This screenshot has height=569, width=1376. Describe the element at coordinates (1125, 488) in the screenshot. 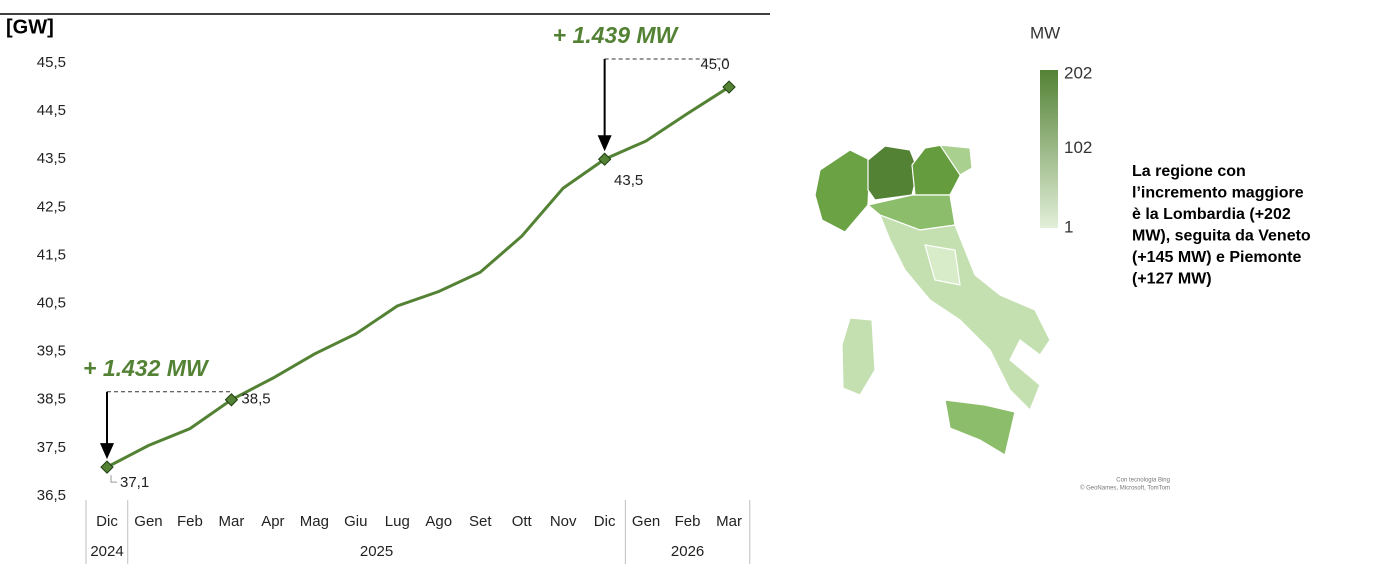

I see `map-credit: © GeoNames, Microsoft, TomTom` at that location.